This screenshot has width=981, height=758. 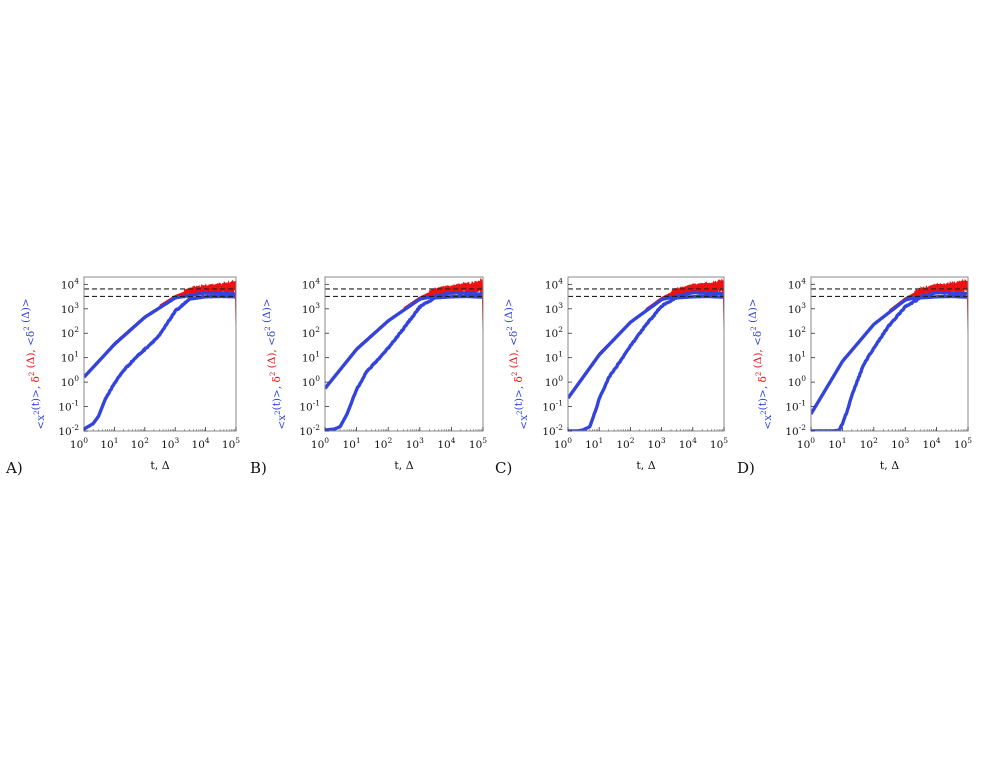 I want to click on panel-letter: D), so click(x=746, y=468).